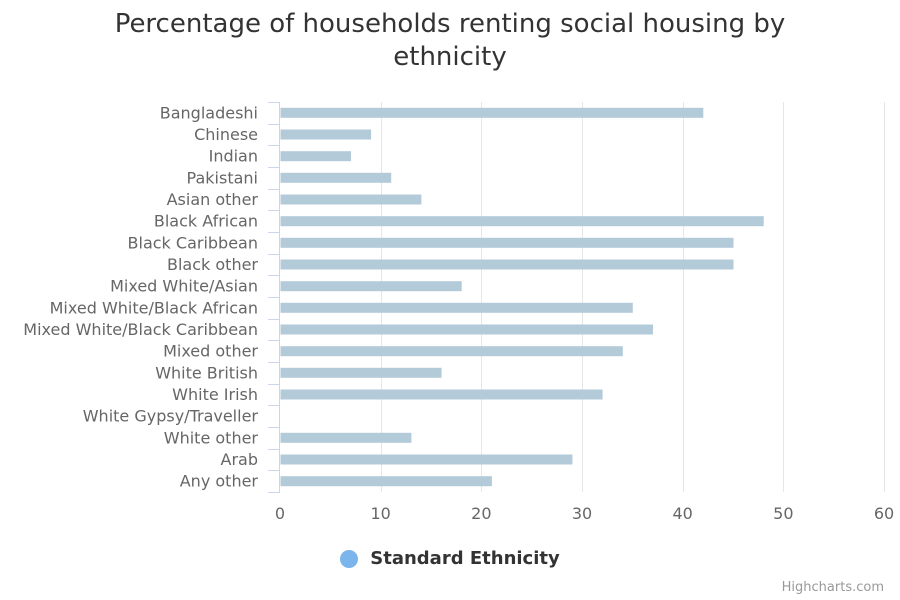  I want to click on category-label: White other, so click(211, 437).